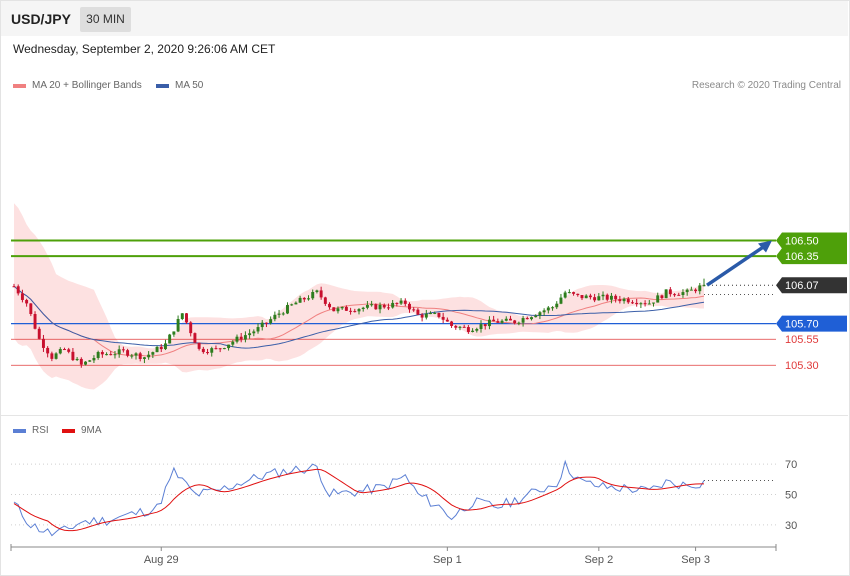  Describe the element at coordinates (162, 85) in the screenshot. I see `ma50-swatch` at that location.